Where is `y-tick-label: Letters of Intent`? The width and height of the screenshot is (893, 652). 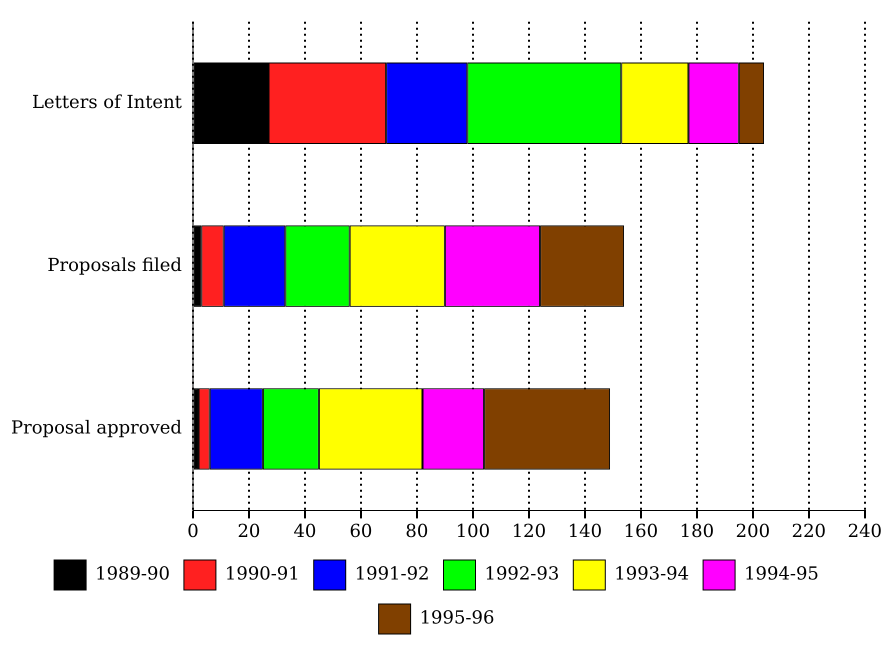 y-tick-label: Letters of Intent is located at coordinates (107, 102).